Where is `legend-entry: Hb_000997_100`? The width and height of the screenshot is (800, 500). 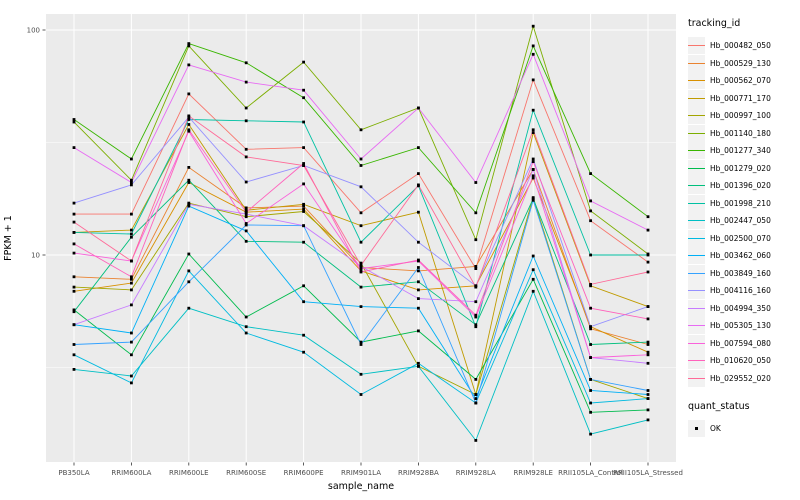 legend-entry: Hb_000997_100 is located at coordinates (743, 116).